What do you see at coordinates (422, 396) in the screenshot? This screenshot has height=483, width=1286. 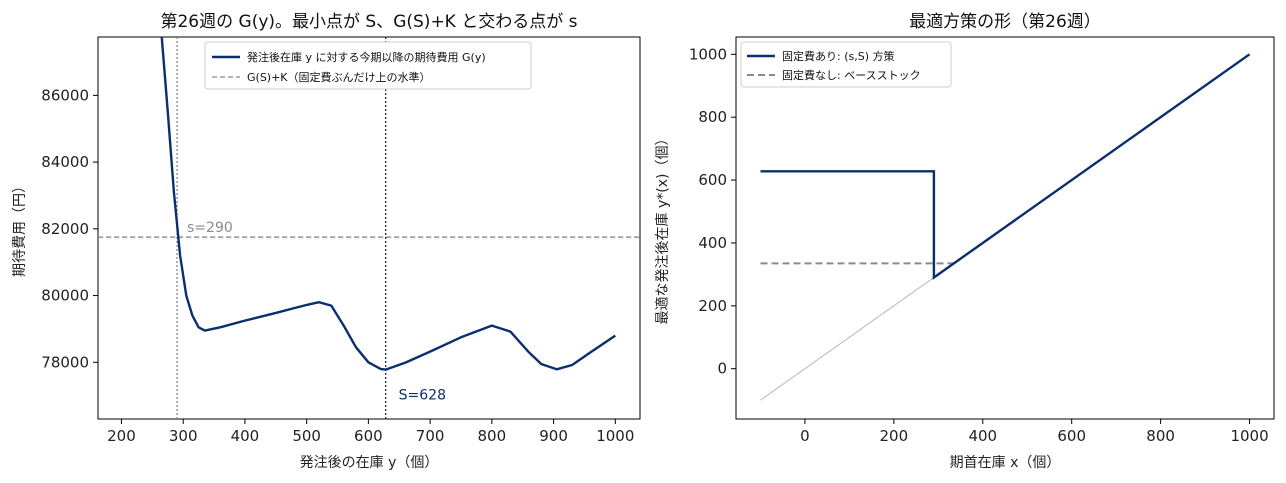 I see `S-annotation: S=628` at bounding box center [422, 396].